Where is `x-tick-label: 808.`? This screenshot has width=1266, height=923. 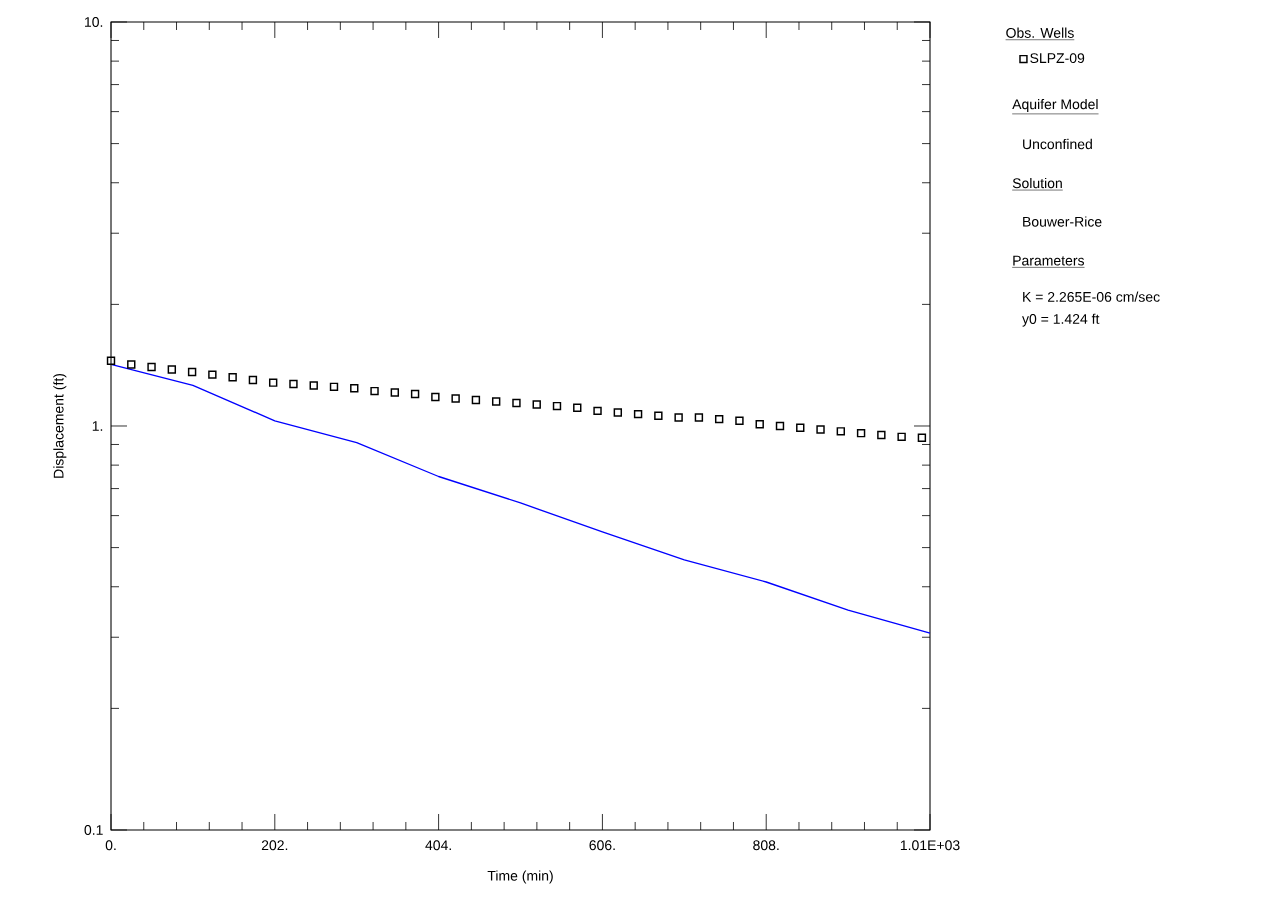
x-tick-label: 808. is located at coordinates (766, 845).